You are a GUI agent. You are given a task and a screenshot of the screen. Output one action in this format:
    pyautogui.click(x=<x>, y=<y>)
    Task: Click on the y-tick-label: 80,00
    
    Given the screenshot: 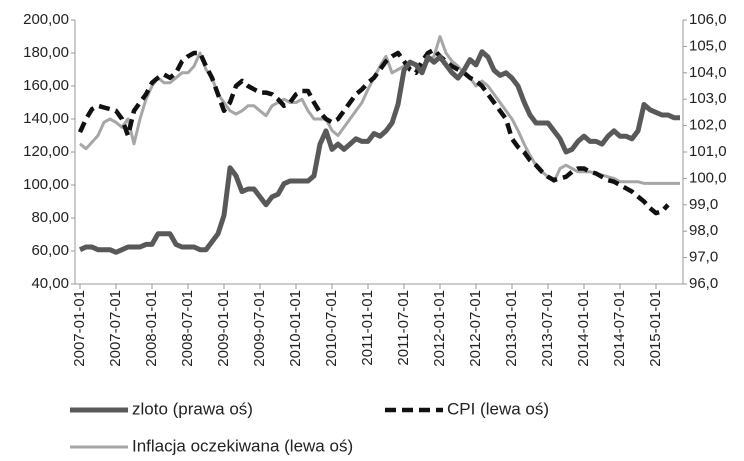 What is the action you would take?
    pyautogui.click(x=50, y=217)
    